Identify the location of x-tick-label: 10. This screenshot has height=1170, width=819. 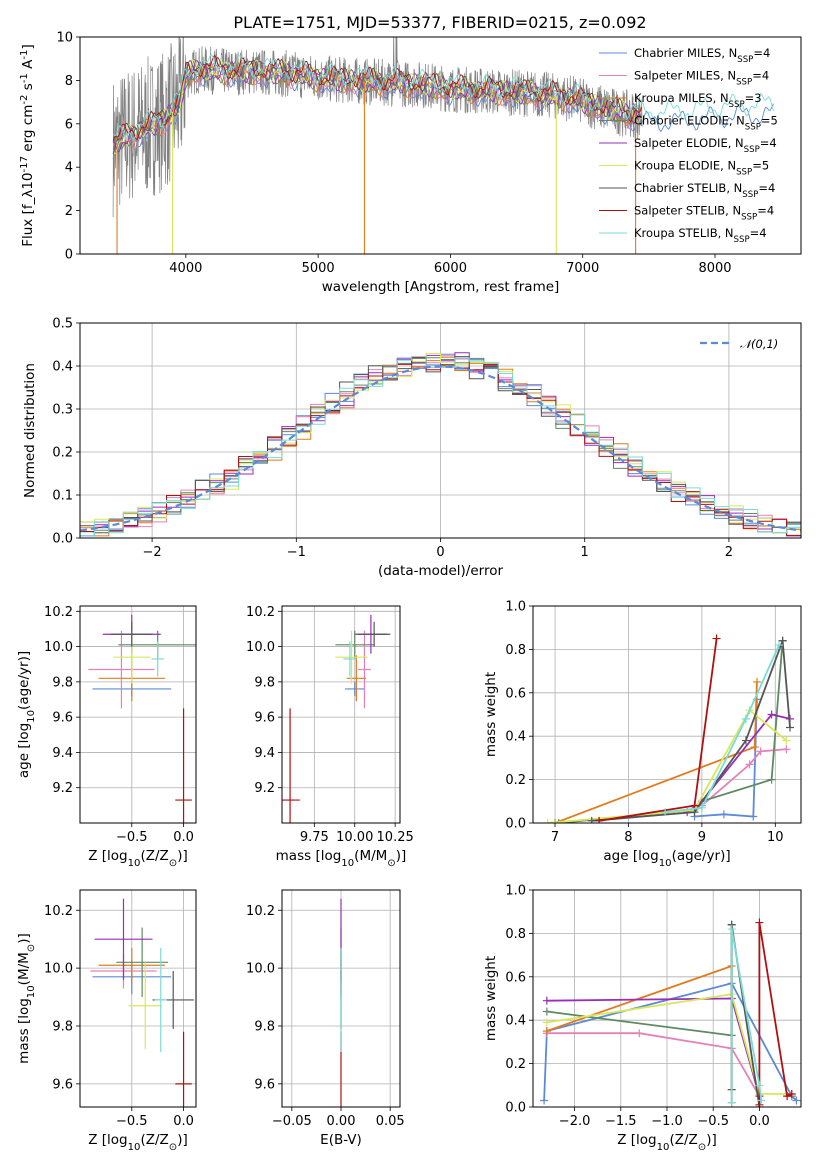
(775, 837).